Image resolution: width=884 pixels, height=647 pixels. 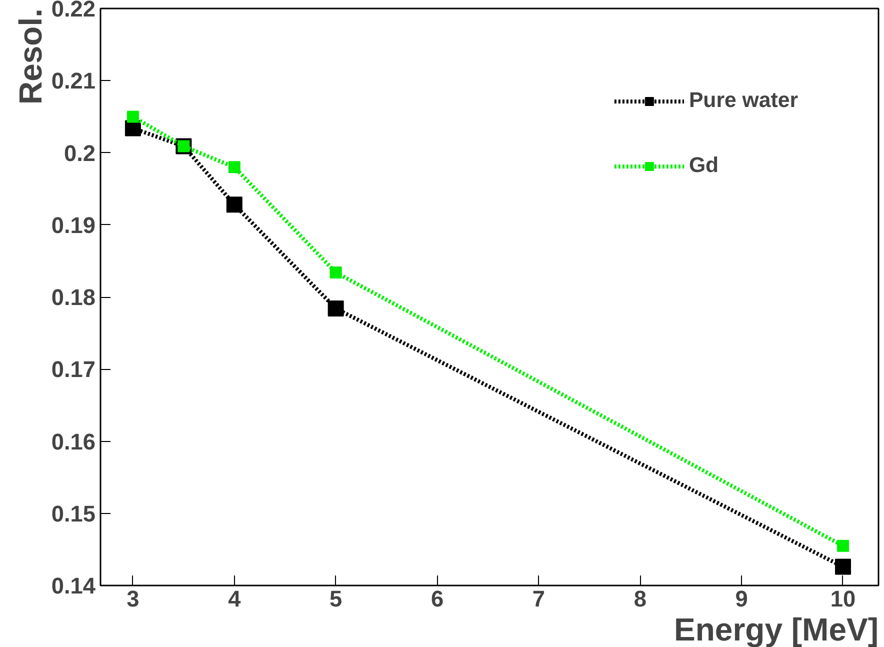 What do you see at coordinates (73, 81) in the screenshot?
I see `y-tick-label: 0.21` at bounding box center [73, 81].